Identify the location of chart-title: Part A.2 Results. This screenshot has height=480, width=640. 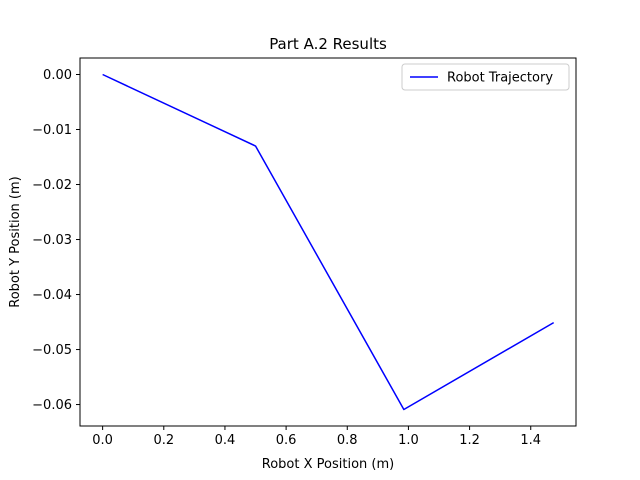
(328, 44).